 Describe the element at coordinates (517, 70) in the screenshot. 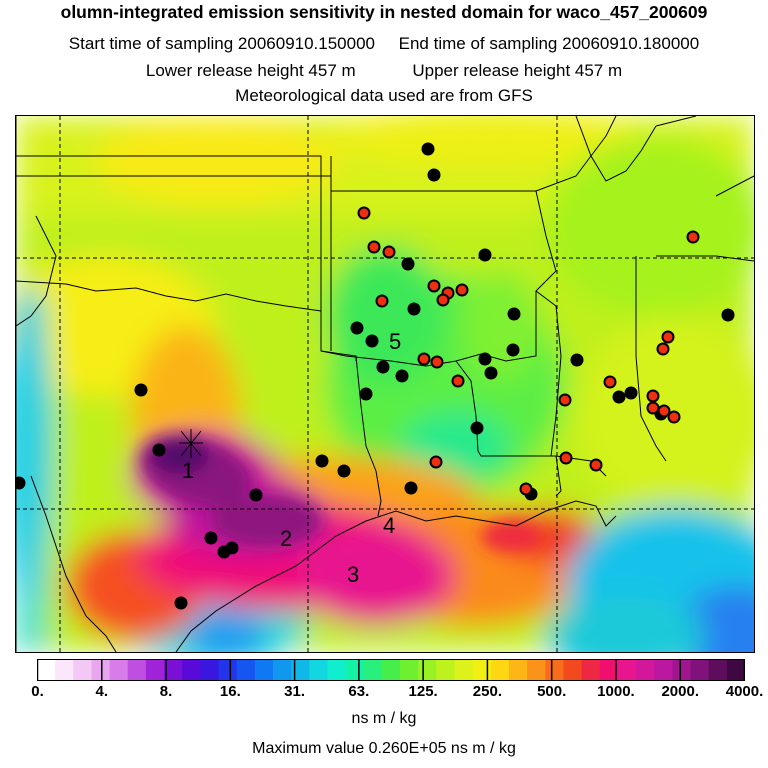

I see `upper-height-label: Upper release height 457 m` at that location.